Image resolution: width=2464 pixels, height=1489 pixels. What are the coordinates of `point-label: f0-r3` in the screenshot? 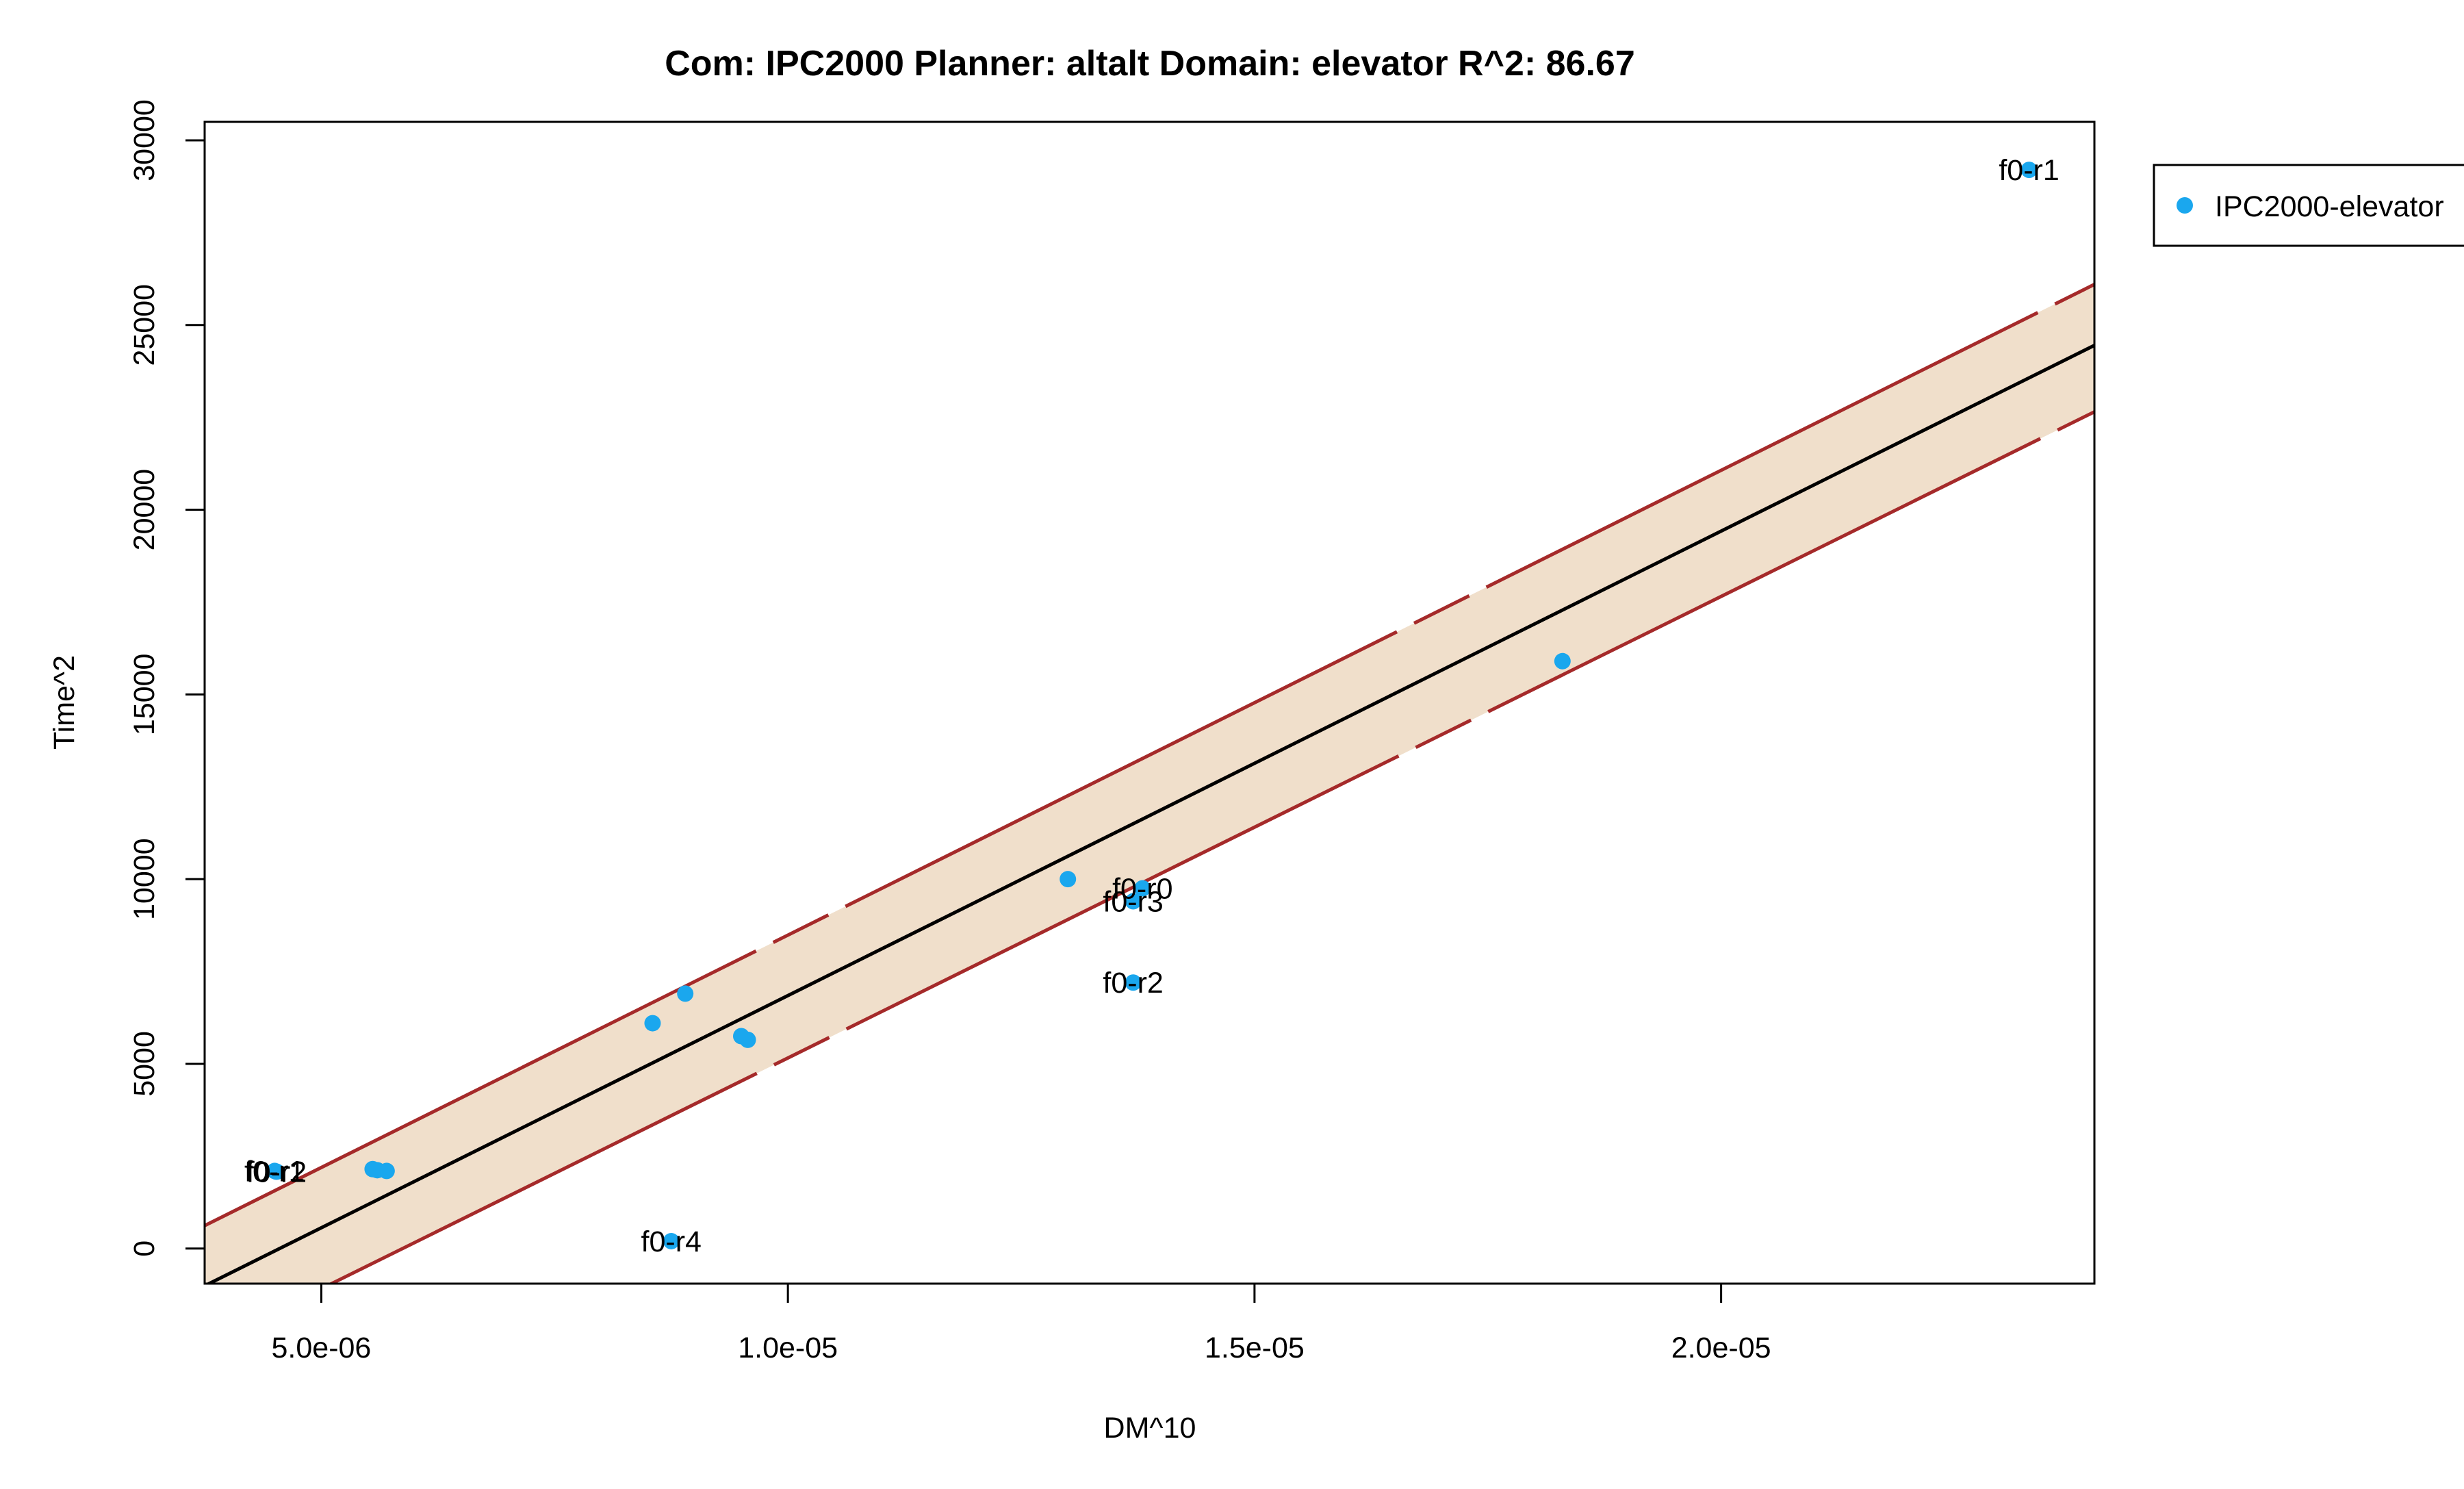 It's located at (1133, 902).